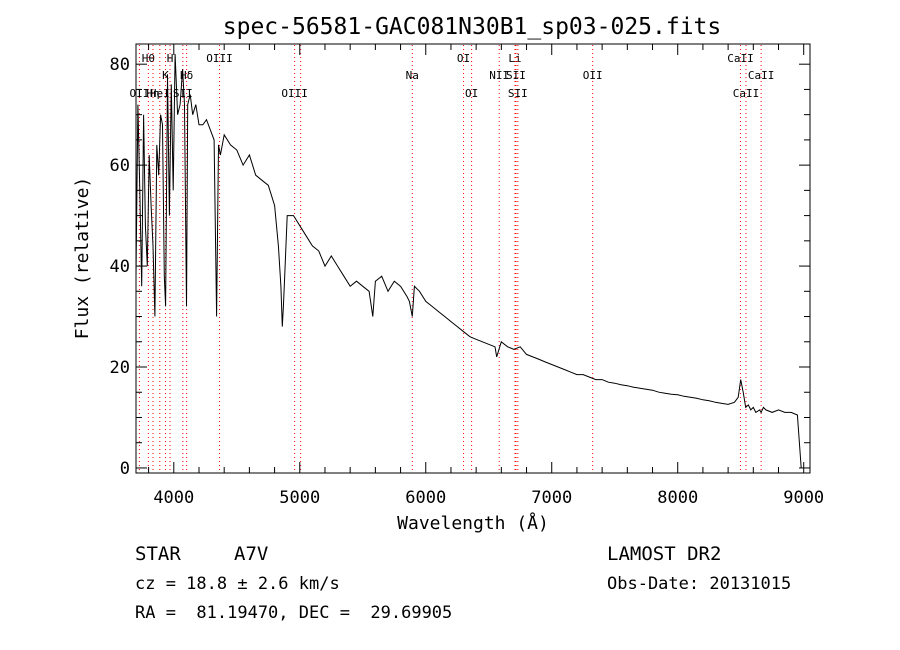 This screenshot has width=900, height=650. What do you see at coordinates (219, 58) in the screenshot?
I see `line-marker-label-8: OIII` at bounding box center [219, 58].